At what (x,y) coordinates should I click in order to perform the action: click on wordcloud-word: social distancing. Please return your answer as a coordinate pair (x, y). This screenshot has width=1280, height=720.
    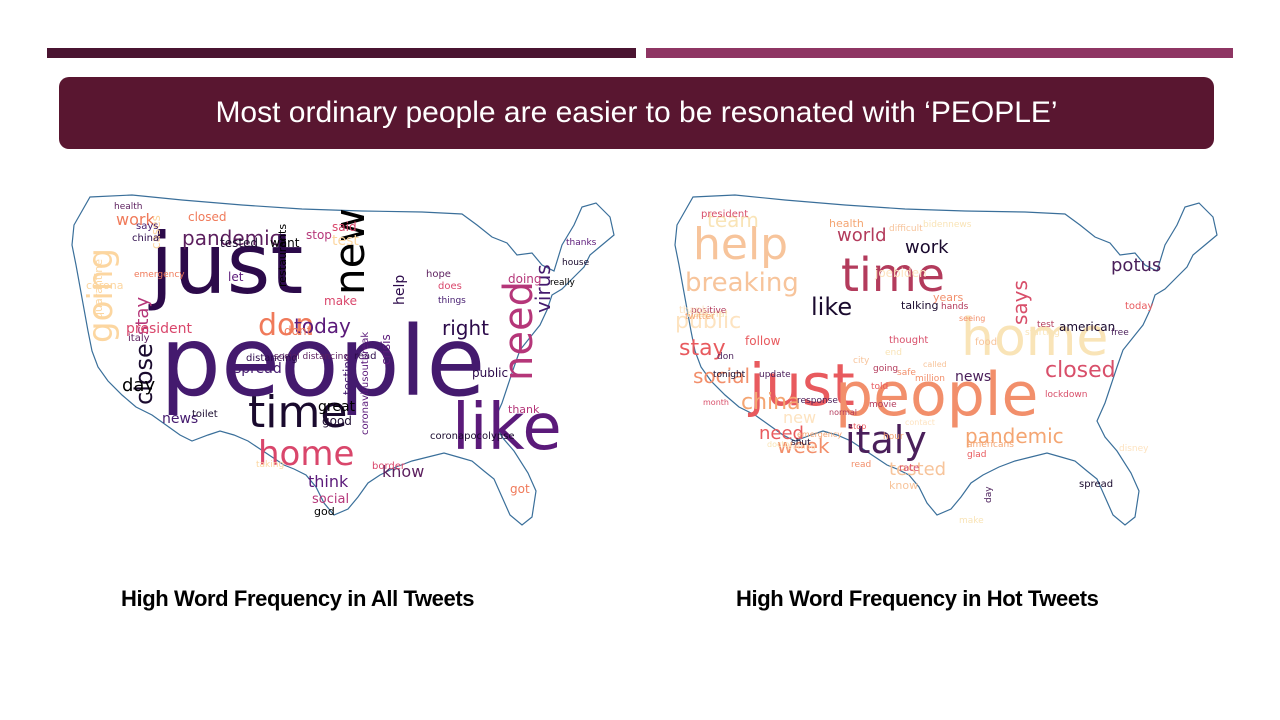
    Looking at the image, I should click on (311, 357).